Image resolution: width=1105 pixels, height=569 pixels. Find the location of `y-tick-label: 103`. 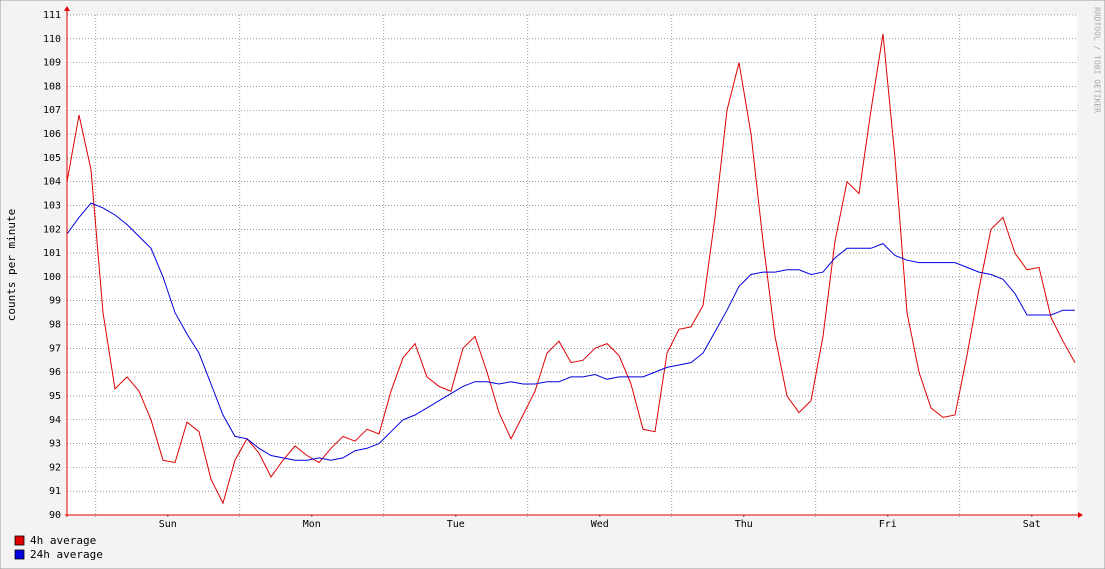

y-tick-label: 103 is located at coordinates (52, 205).